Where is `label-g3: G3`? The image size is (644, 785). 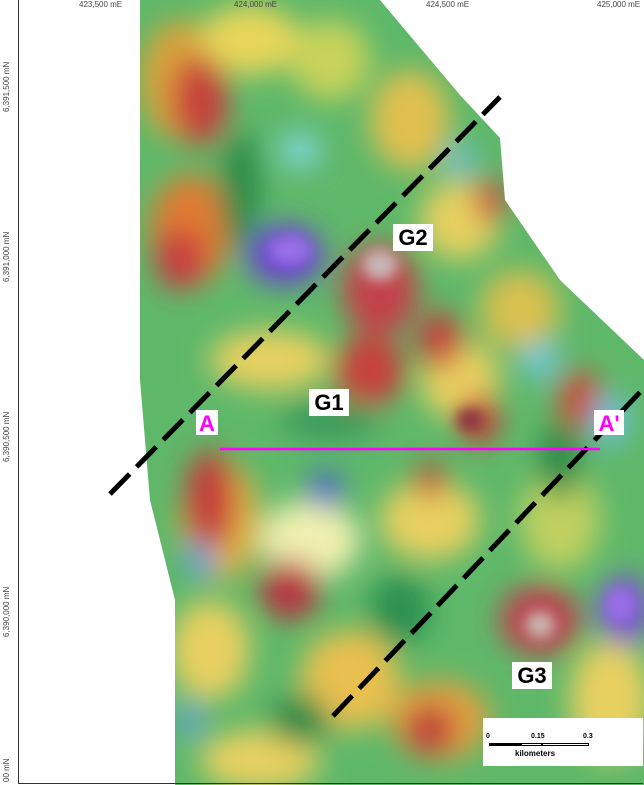
label-g3: G3 is located at coordinates (532, 675).